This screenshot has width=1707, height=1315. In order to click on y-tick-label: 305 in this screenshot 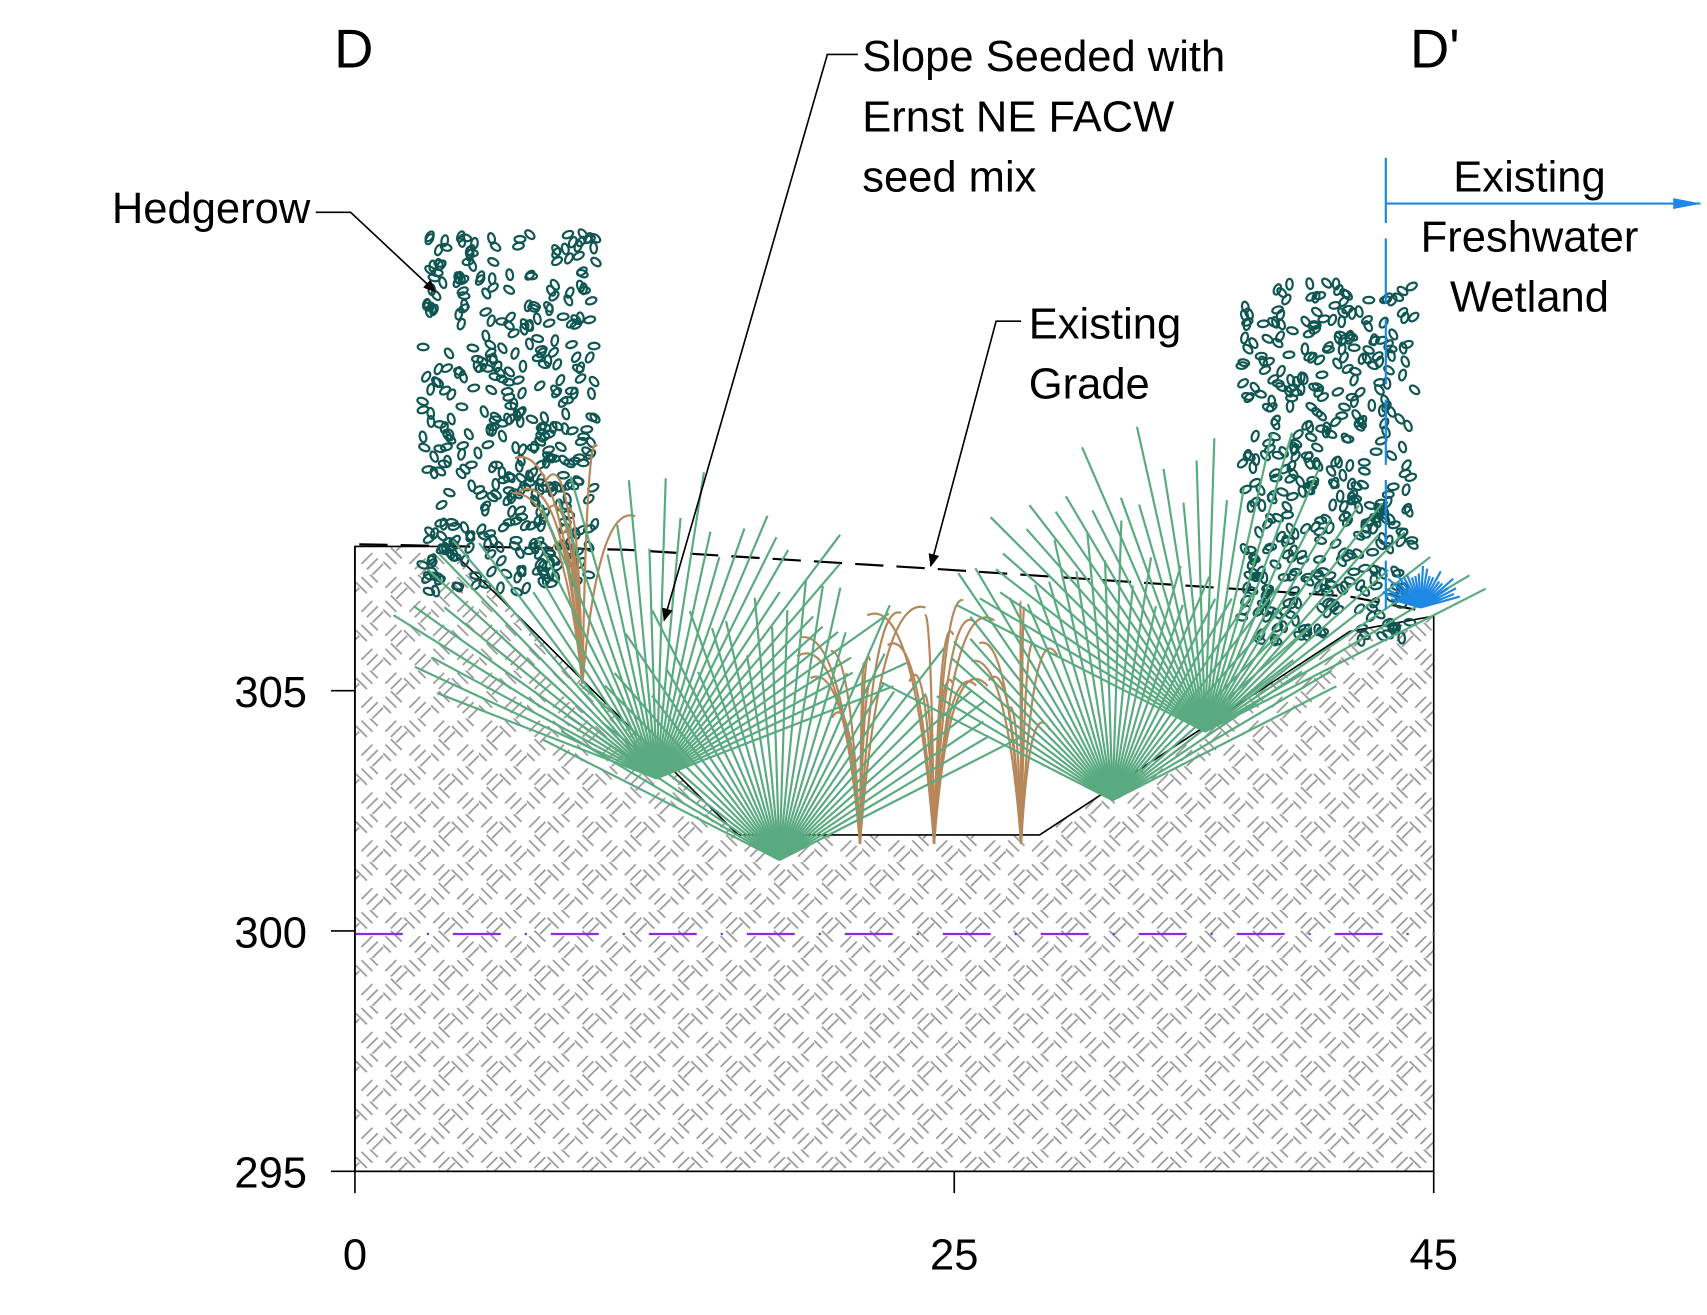, I will do `click(270, 693)`.